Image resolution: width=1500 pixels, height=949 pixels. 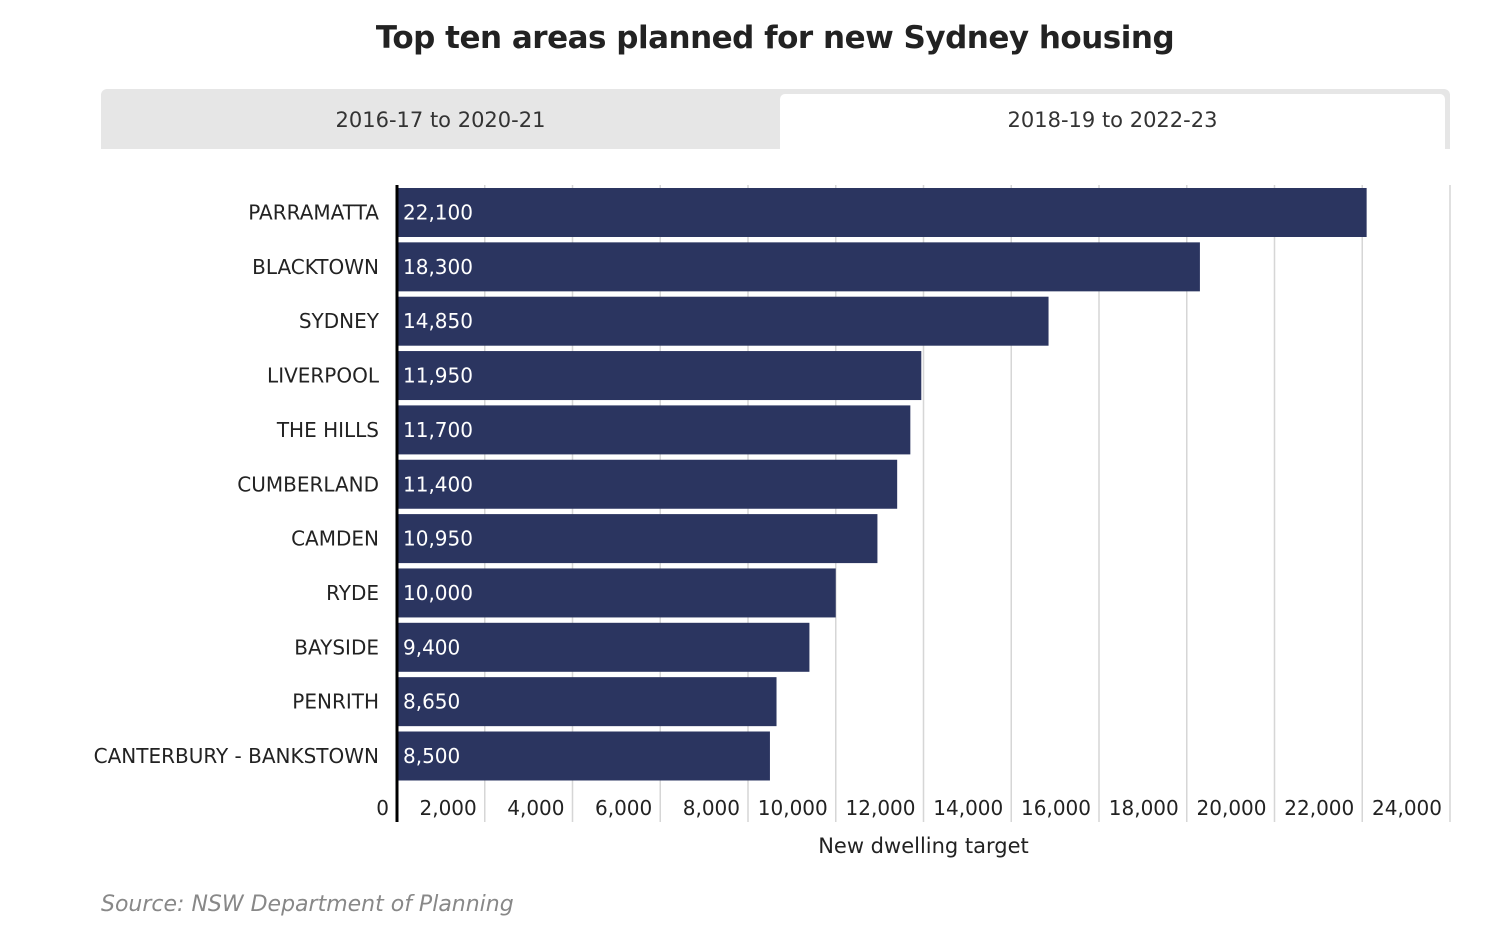 What do you see at coordinates (447, 808) in the screenshot?
I see `x-tick-label: 2,000` at bounding box center [447, 808].